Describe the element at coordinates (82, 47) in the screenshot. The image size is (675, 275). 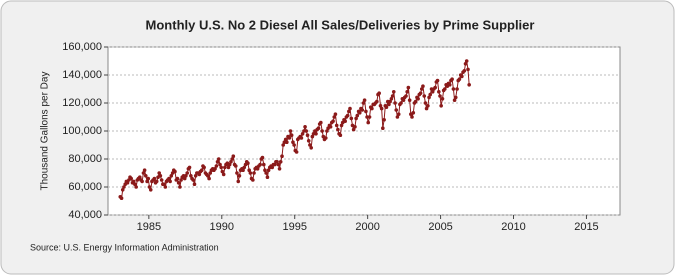
I see `y-tick-label: 160,000` at that location.